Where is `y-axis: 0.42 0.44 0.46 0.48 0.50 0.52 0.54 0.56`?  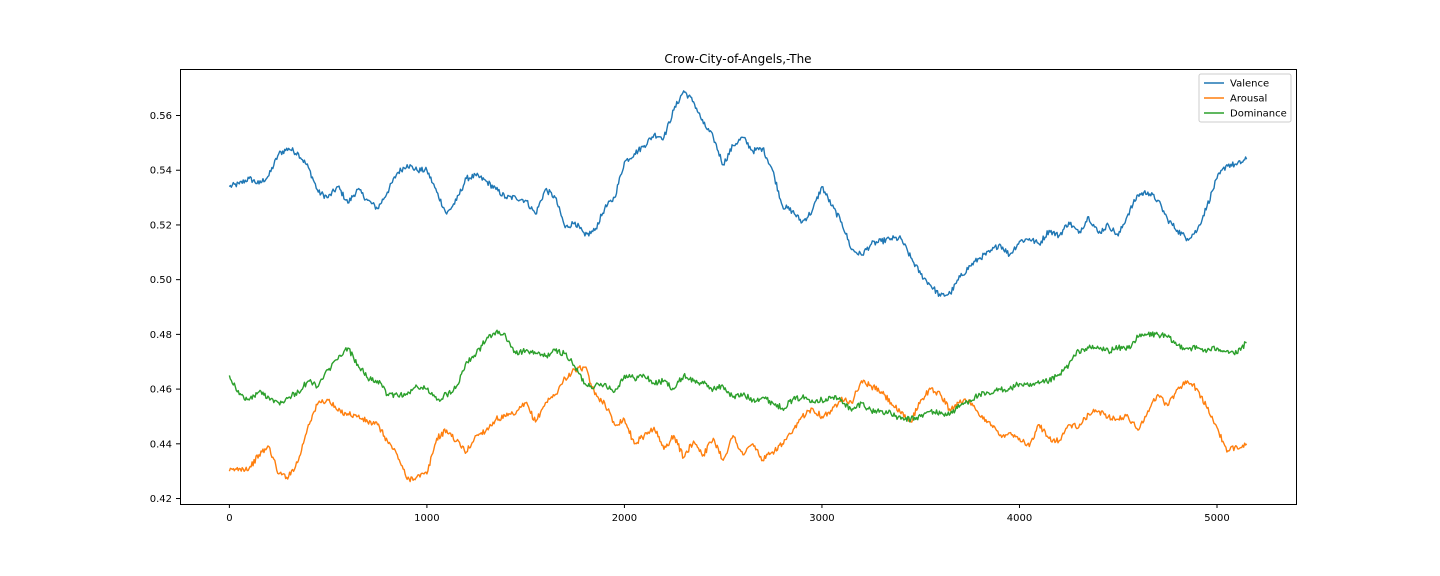
y-axis: 0.42 0.44 0.46 0.48 0.50 0.52 0.54 0.56 is located at coordinates (165, 308).